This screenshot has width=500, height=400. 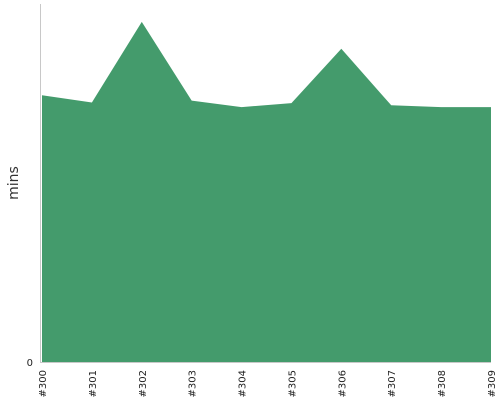 I want to click on y-tick-label: 0, so click(x=30, y=363).